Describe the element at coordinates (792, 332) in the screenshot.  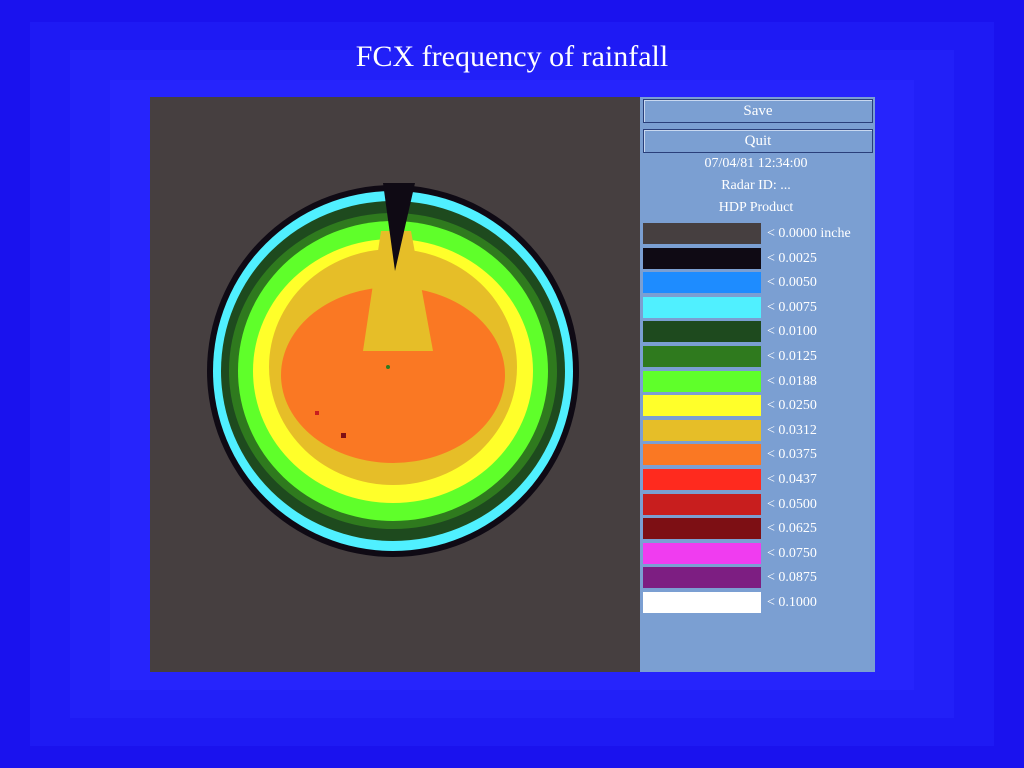
I see `legend-label: < 0.0100` at that location.